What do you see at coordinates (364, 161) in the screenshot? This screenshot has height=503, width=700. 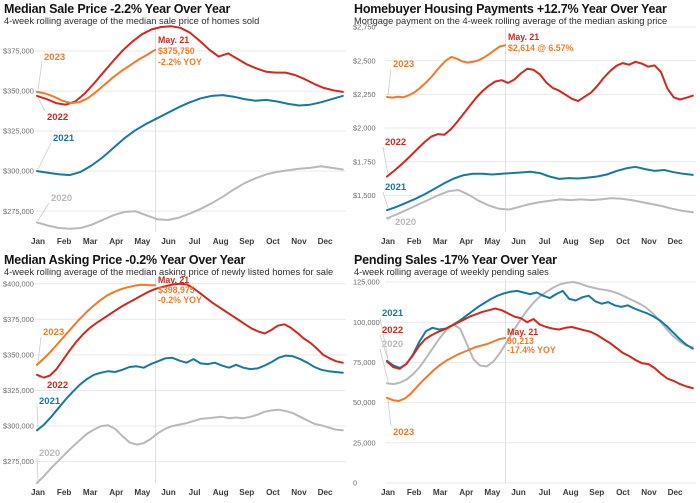 I see `y-axis-label: $1,750` at bounding box center [364, 161].